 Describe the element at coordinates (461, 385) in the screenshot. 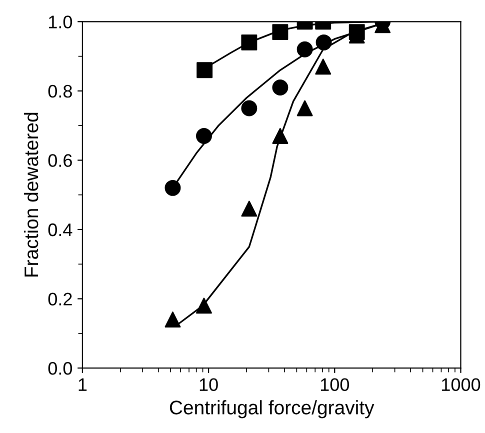

I see `x-tick-label: 1000` at that location.